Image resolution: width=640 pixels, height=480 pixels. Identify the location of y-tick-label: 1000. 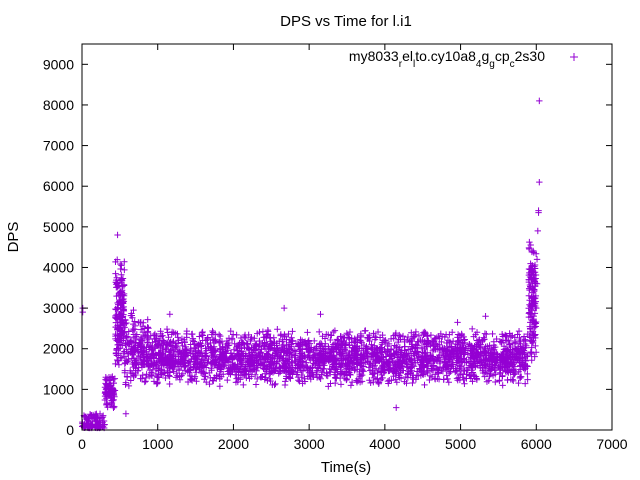
(58, 389).